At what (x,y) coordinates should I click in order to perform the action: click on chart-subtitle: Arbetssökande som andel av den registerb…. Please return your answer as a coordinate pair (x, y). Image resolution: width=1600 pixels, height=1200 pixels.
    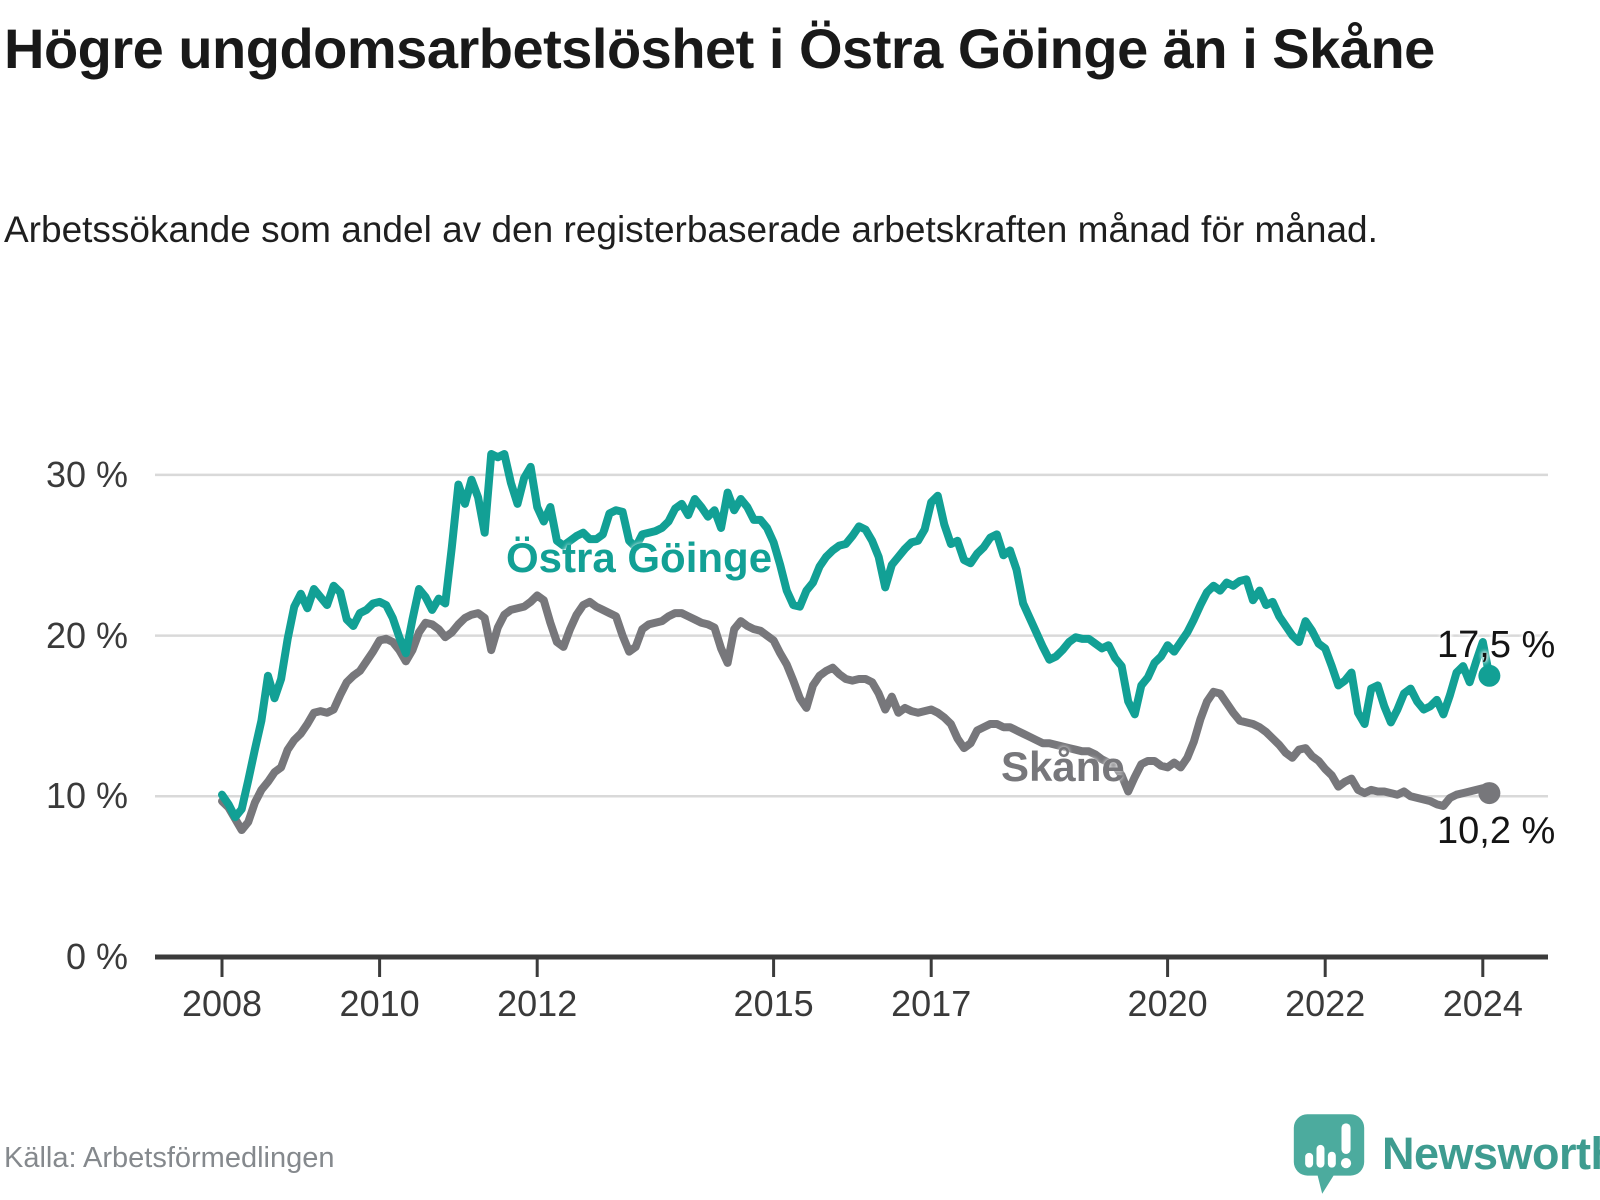
    Looking at the image, I should click on (691, 229).